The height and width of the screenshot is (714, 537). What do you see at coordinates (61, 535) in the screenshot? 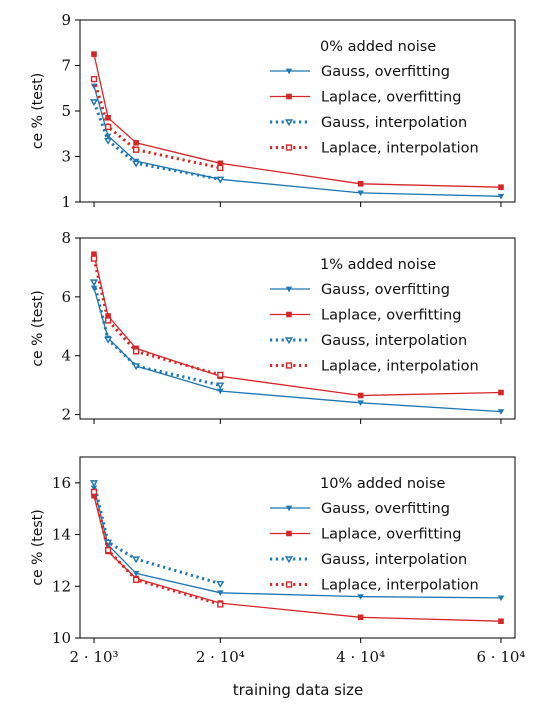
I see `y-tick-label: 14` at bounding box center [61, 535].